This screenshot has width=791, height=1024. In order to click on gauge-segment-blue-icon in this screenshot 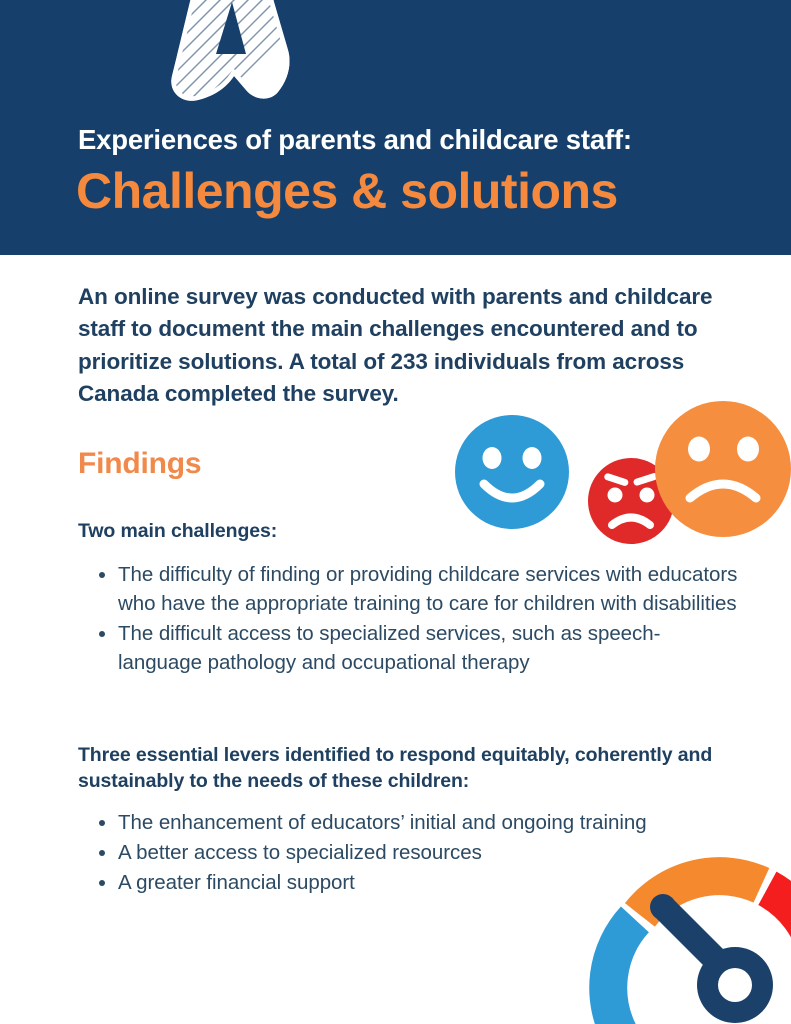, I will do `click(619, 965)`.